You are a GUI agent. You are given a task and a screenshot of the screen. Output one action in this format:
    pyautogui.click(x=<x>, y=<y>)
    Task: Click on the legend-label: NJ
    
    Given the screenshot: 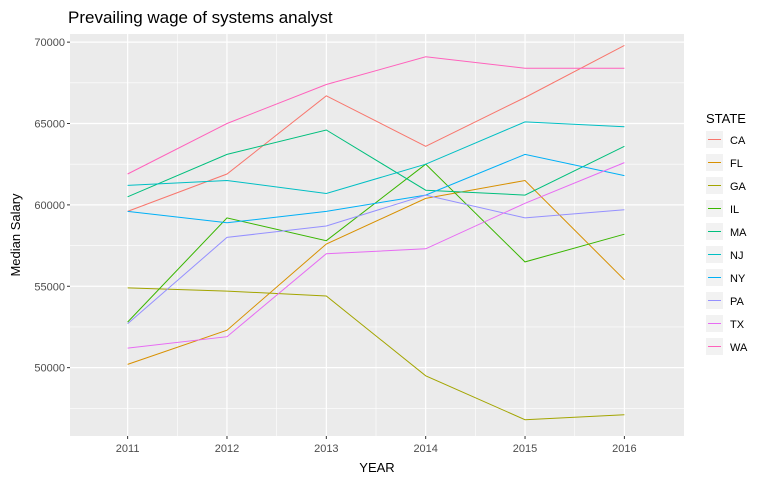 What is the action you would take?
    pyautogui.click(x=736, y=256)
    